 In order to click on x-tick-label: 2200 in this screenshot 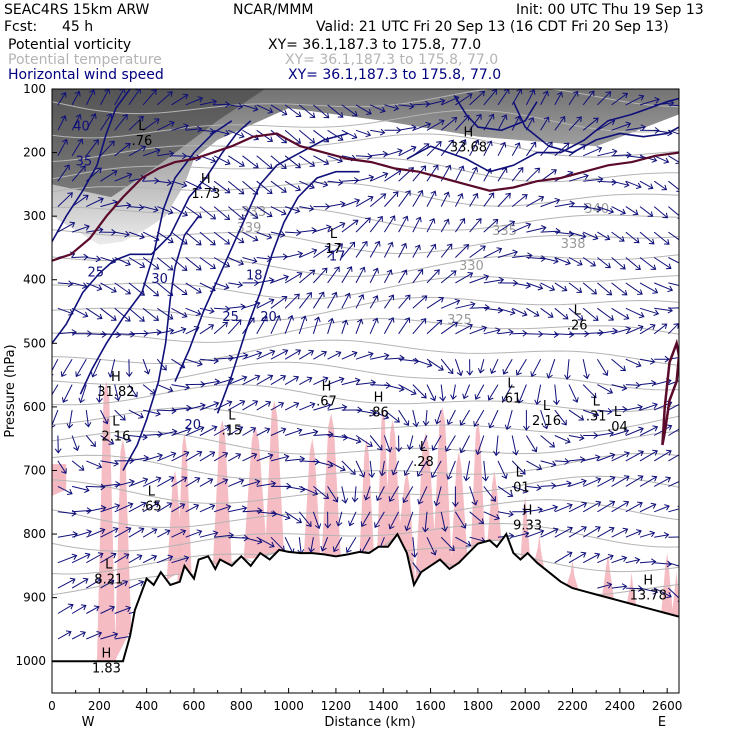, I will do `click(572, 706)`.